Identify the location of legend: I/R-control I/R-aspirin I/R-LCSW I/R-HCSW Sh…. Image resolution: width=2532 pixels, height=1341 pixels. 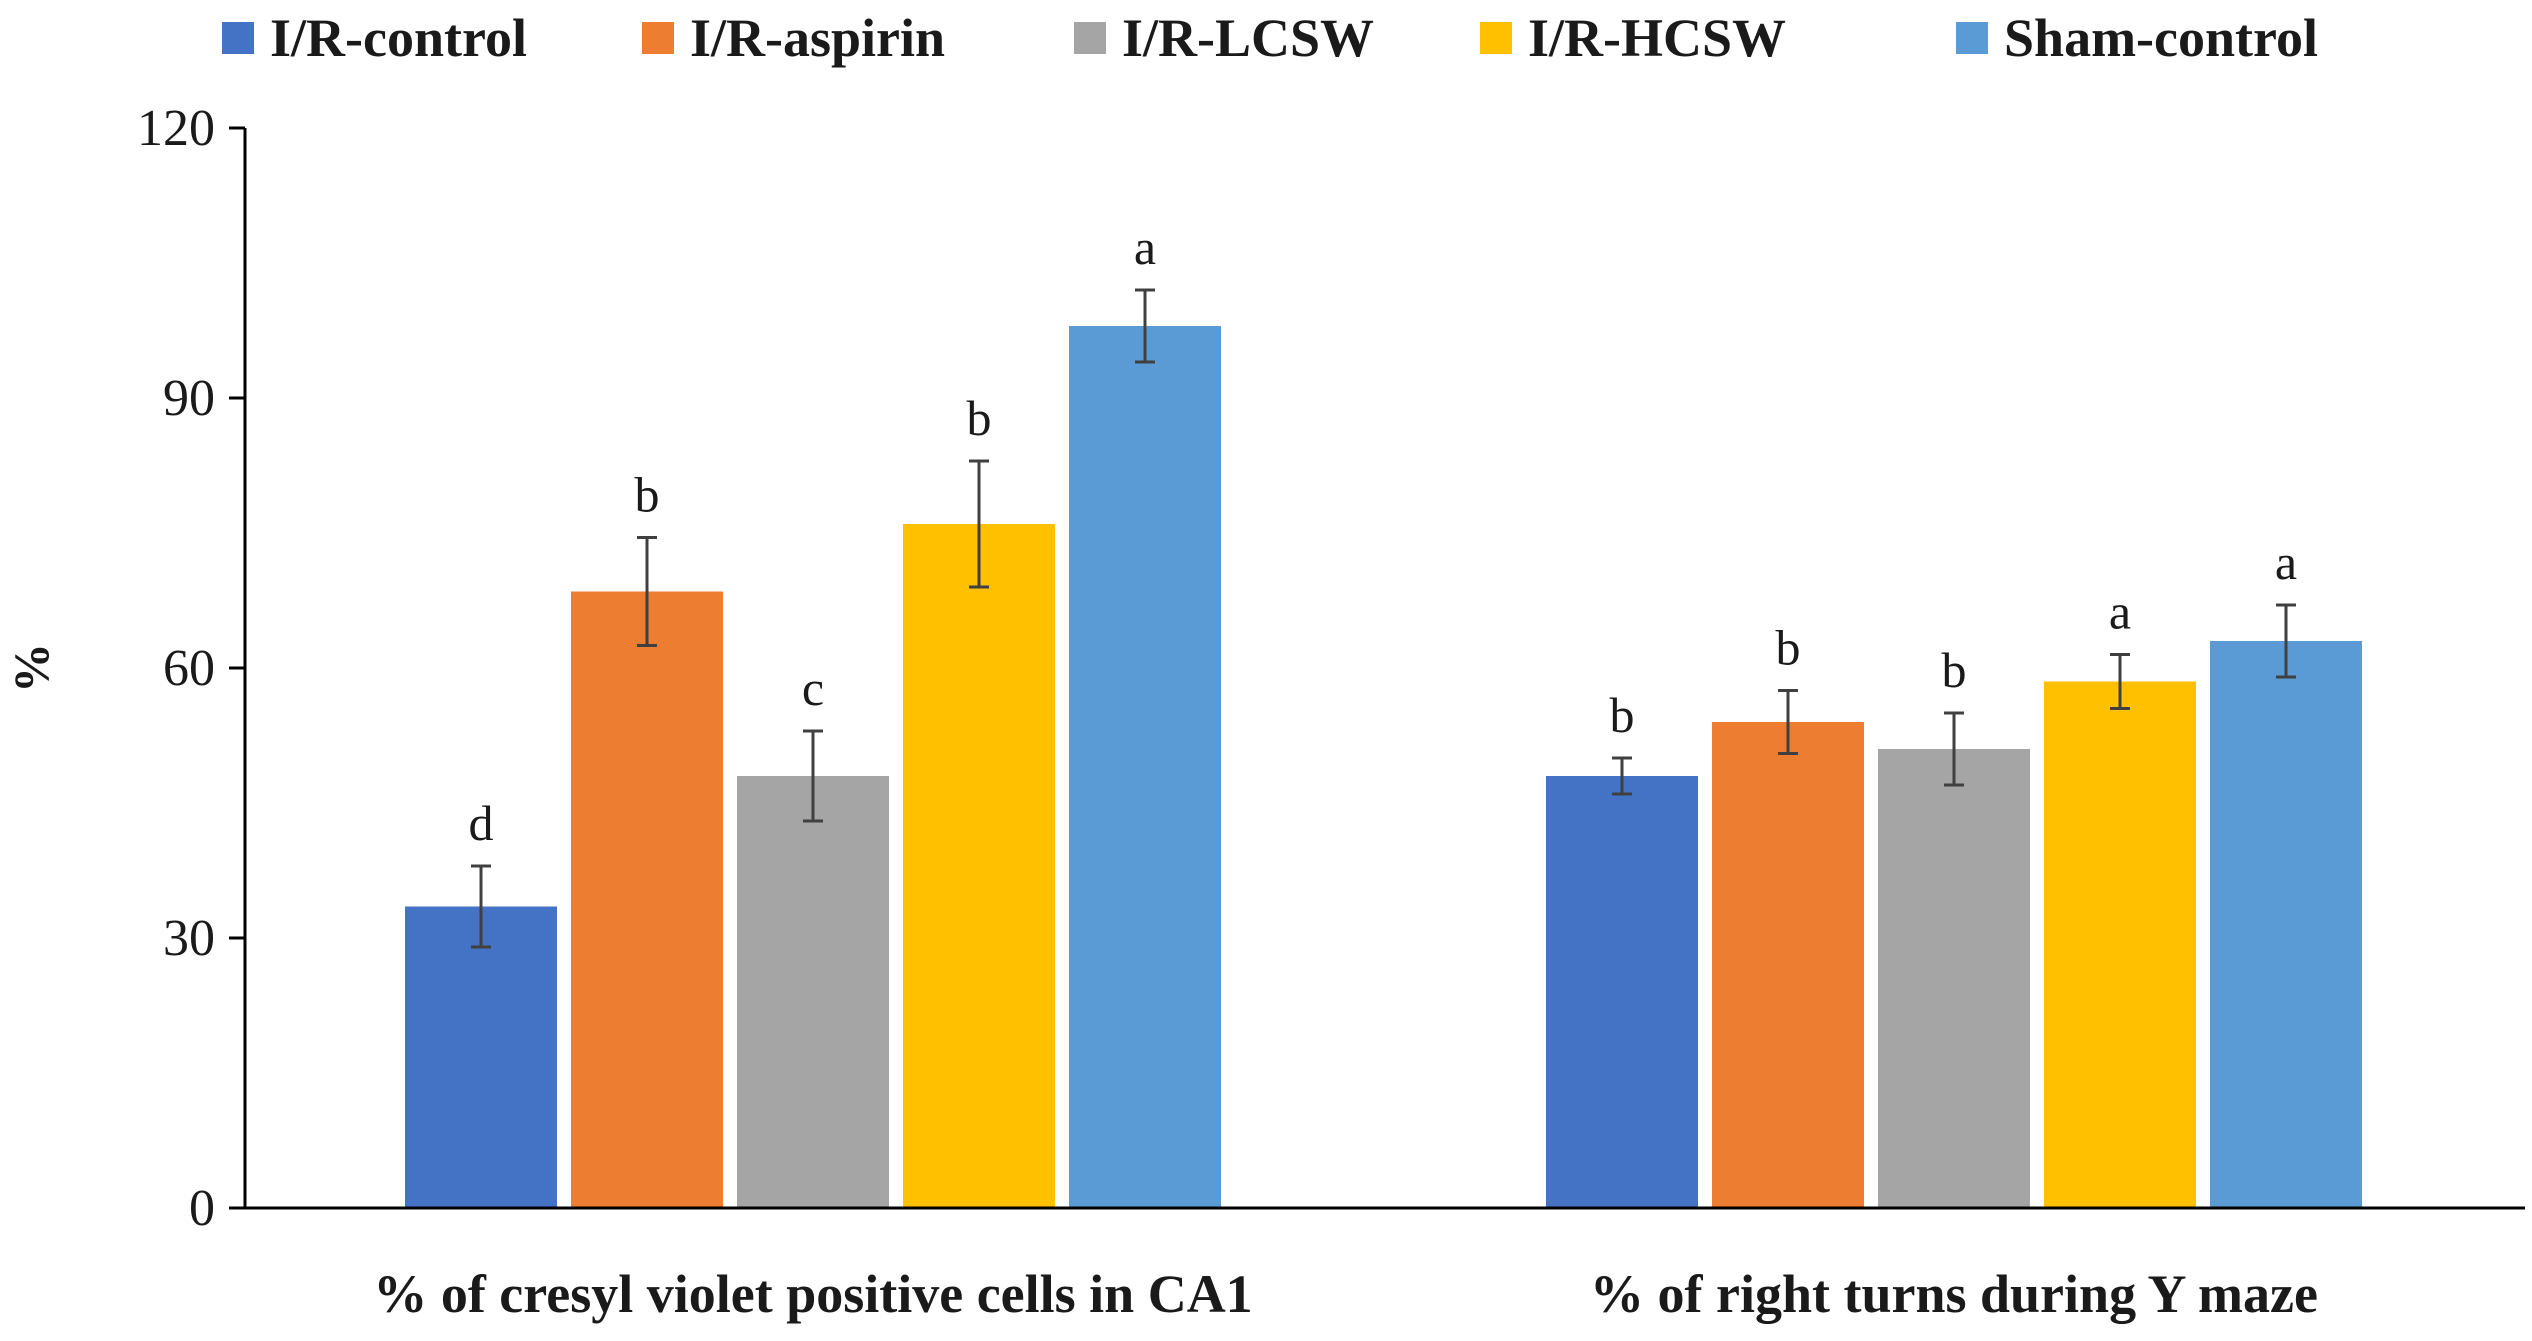
(1270, 38).